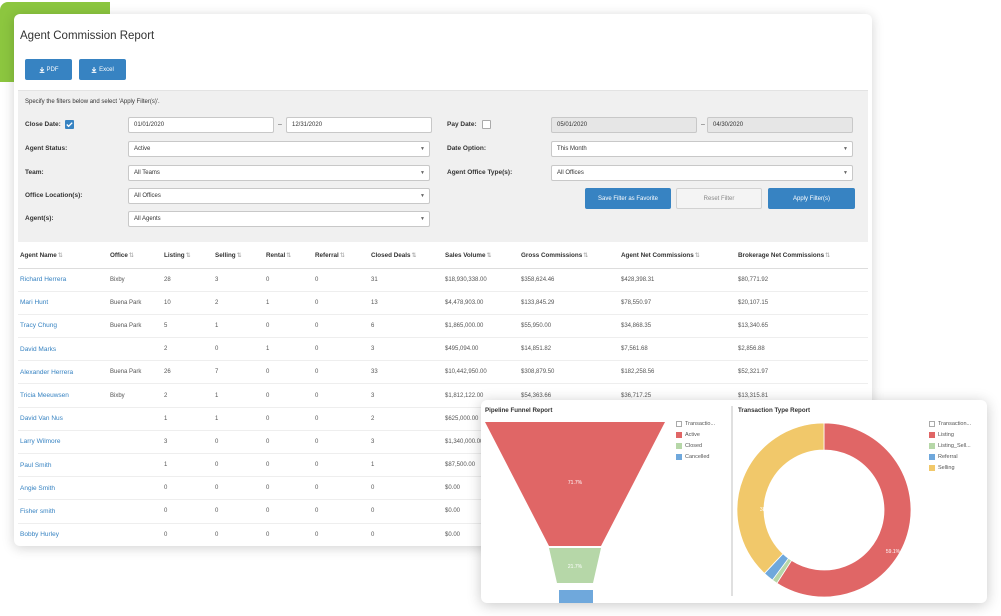 The width and height of the screenshot is (1001, 616). Describe the element at coordinates (575, 483) in the screenshot. I see `funnel-label-active: 71.7%` at that location.